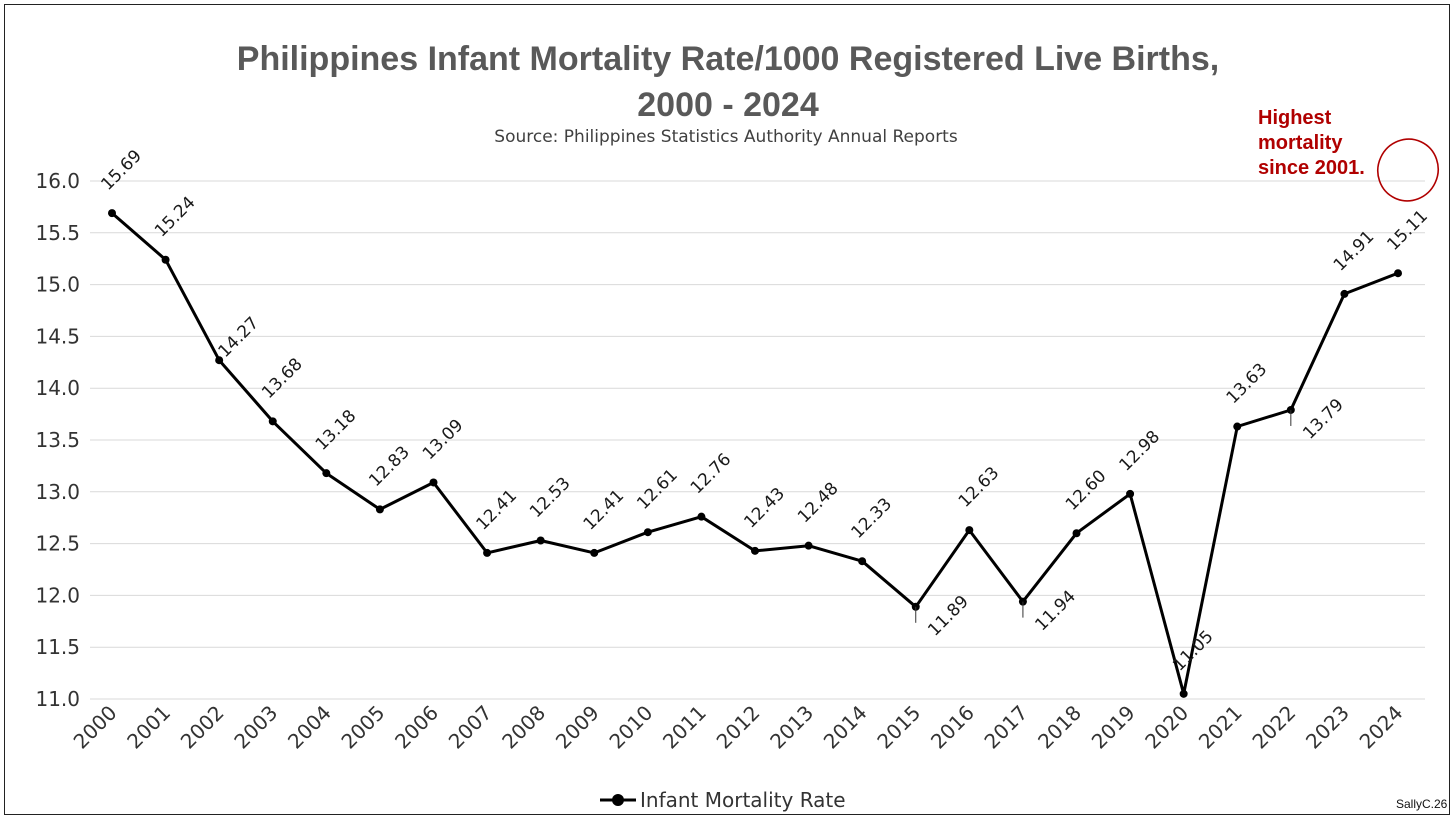 The height and width of the screenshot is (819, 1456). What do you see at coordinates (362, 727) in the screenshot?
I see `x-tick-label: 2005` at bounding box center [362, 727].